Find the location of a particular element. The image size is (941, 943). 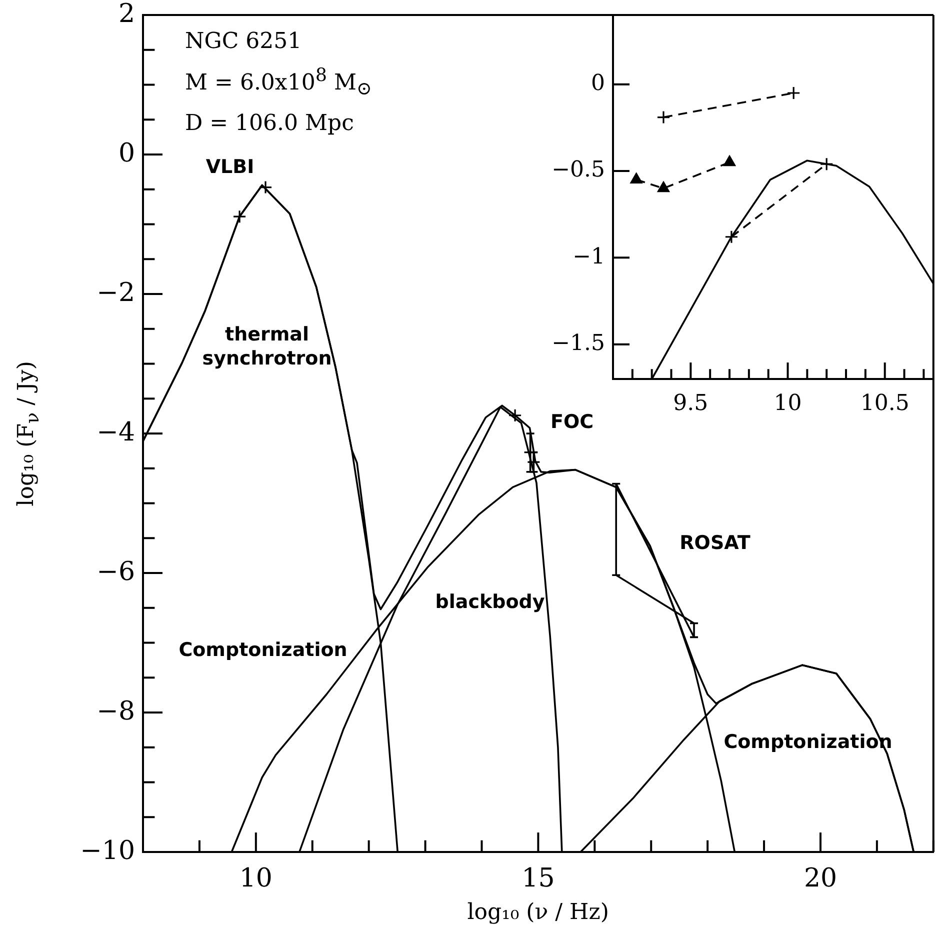

y-tick-label: −2 is located at coordinates (115, 293).